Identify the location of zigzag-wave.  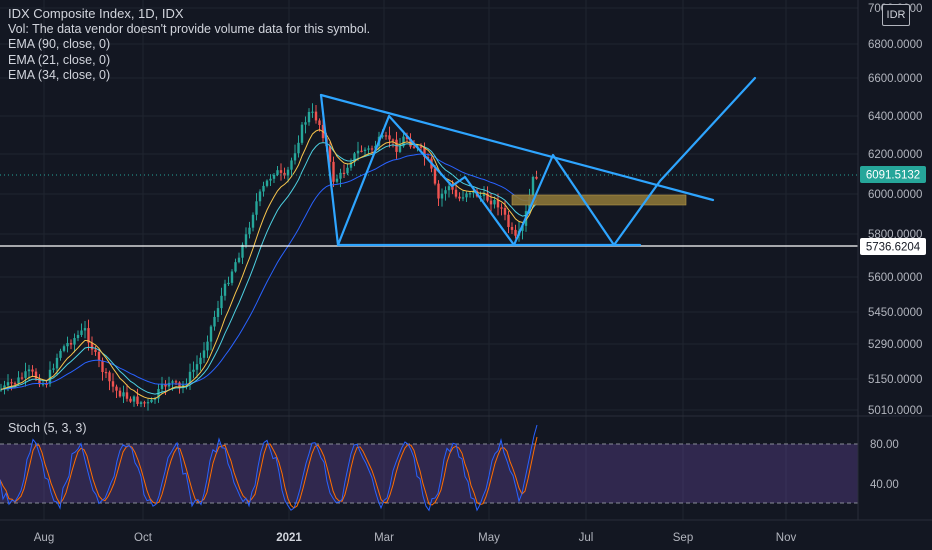
(538, 161).